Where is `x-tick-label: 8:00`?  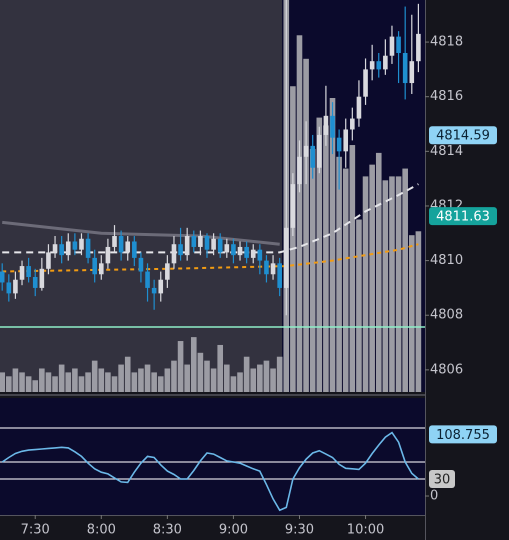
x-tick-label: 8:00 is located at coordinates (101, 530).